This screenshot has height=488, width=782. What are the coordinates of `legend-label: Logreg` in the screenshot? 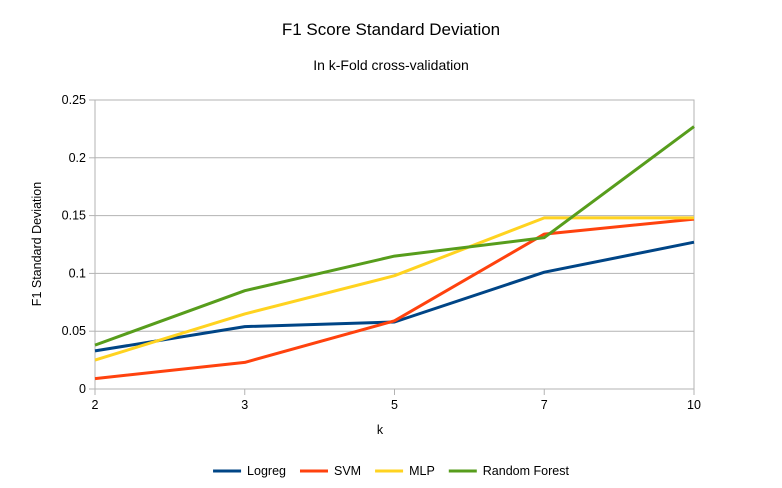 It's located at (266, 471).